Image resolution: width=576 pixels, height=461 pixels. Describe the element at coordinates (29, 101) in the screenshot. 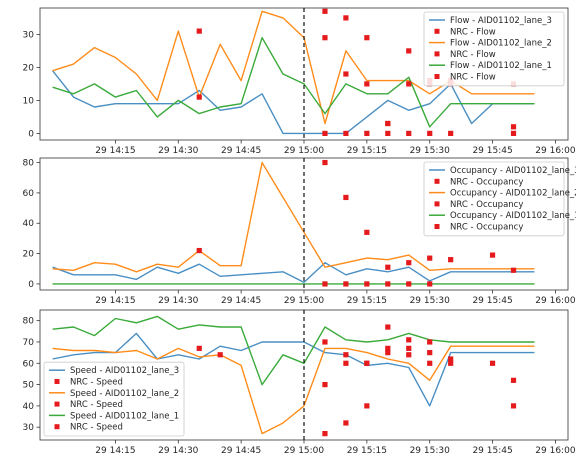

I see `y-tick-label: 10` at that location.